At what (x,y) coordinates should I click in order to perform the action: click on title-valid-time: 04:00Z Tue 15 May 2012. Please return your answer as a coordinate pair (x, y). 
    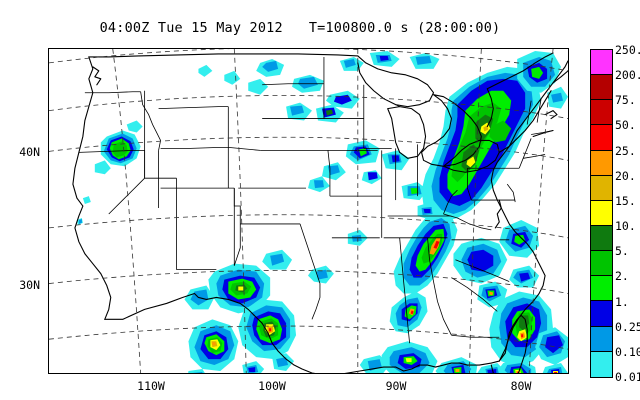
    Looking at the image, I should click on (191, 28).